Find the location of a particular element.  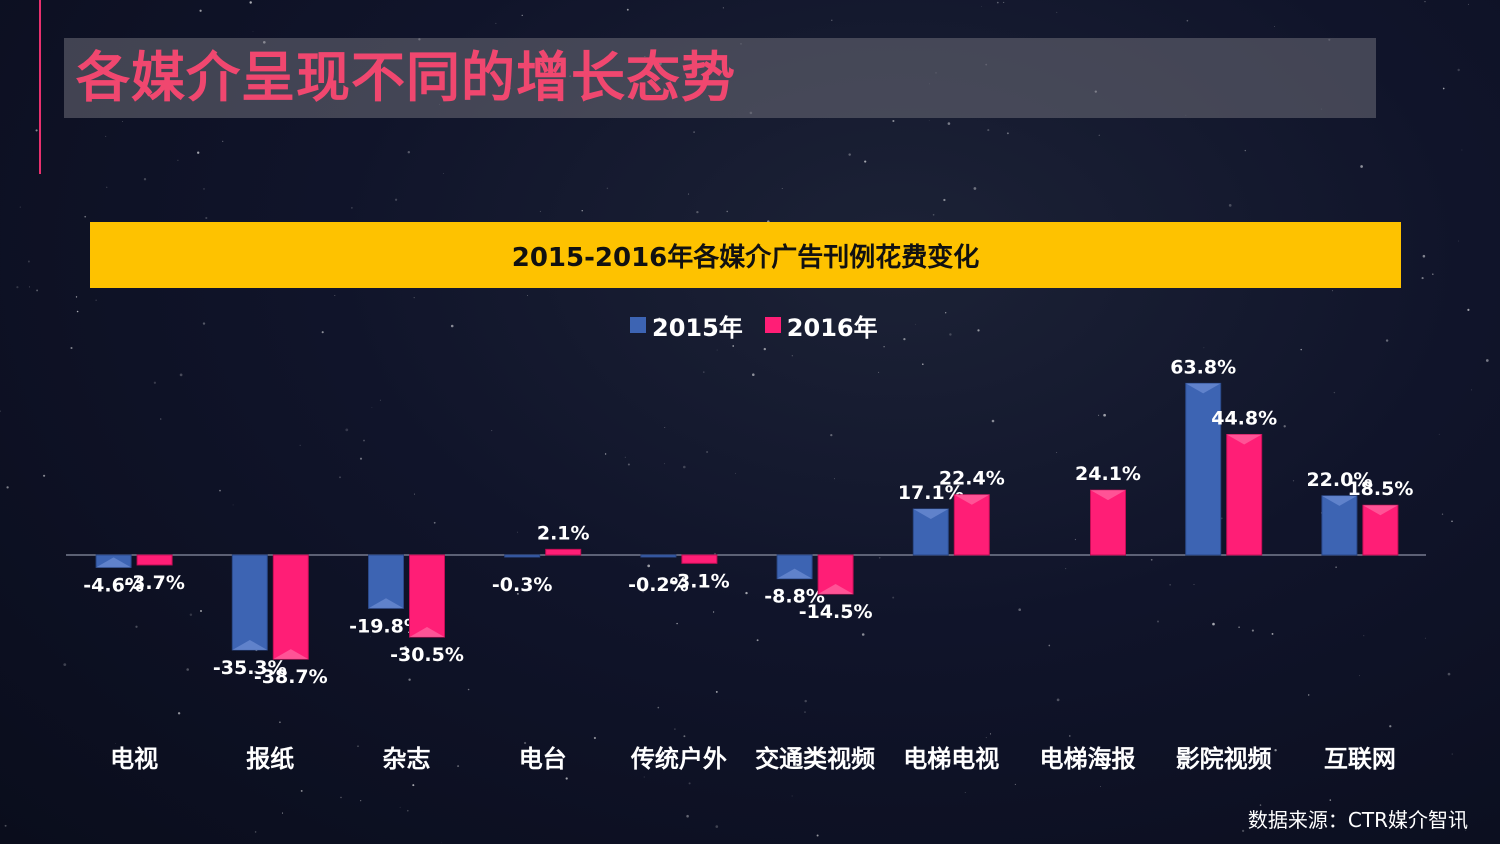

chart-legend: 2015年 2016年 is located at coordinates (765, 325).